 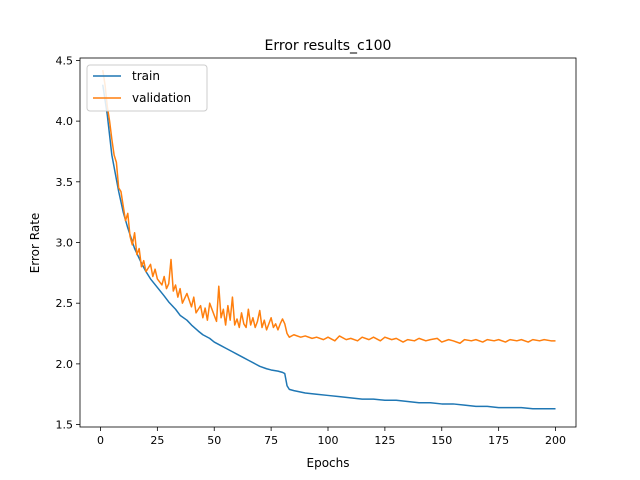 What do you see at coordinates (65, 364) in the screenshot?
I see `y-tick-label: 2.0` at bounding box center [65, 364].